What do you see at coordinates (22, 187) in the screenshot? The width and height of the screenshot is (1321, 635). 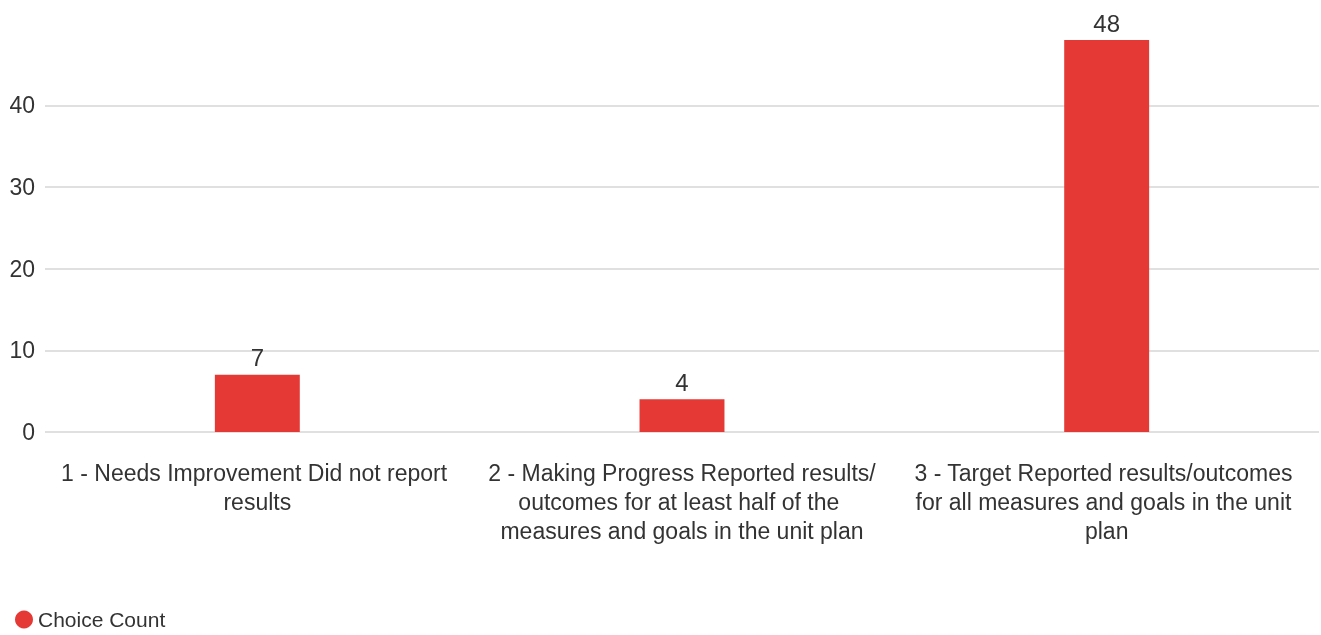 I see `y-tick-label: 30` at bounding box center [22, 187].